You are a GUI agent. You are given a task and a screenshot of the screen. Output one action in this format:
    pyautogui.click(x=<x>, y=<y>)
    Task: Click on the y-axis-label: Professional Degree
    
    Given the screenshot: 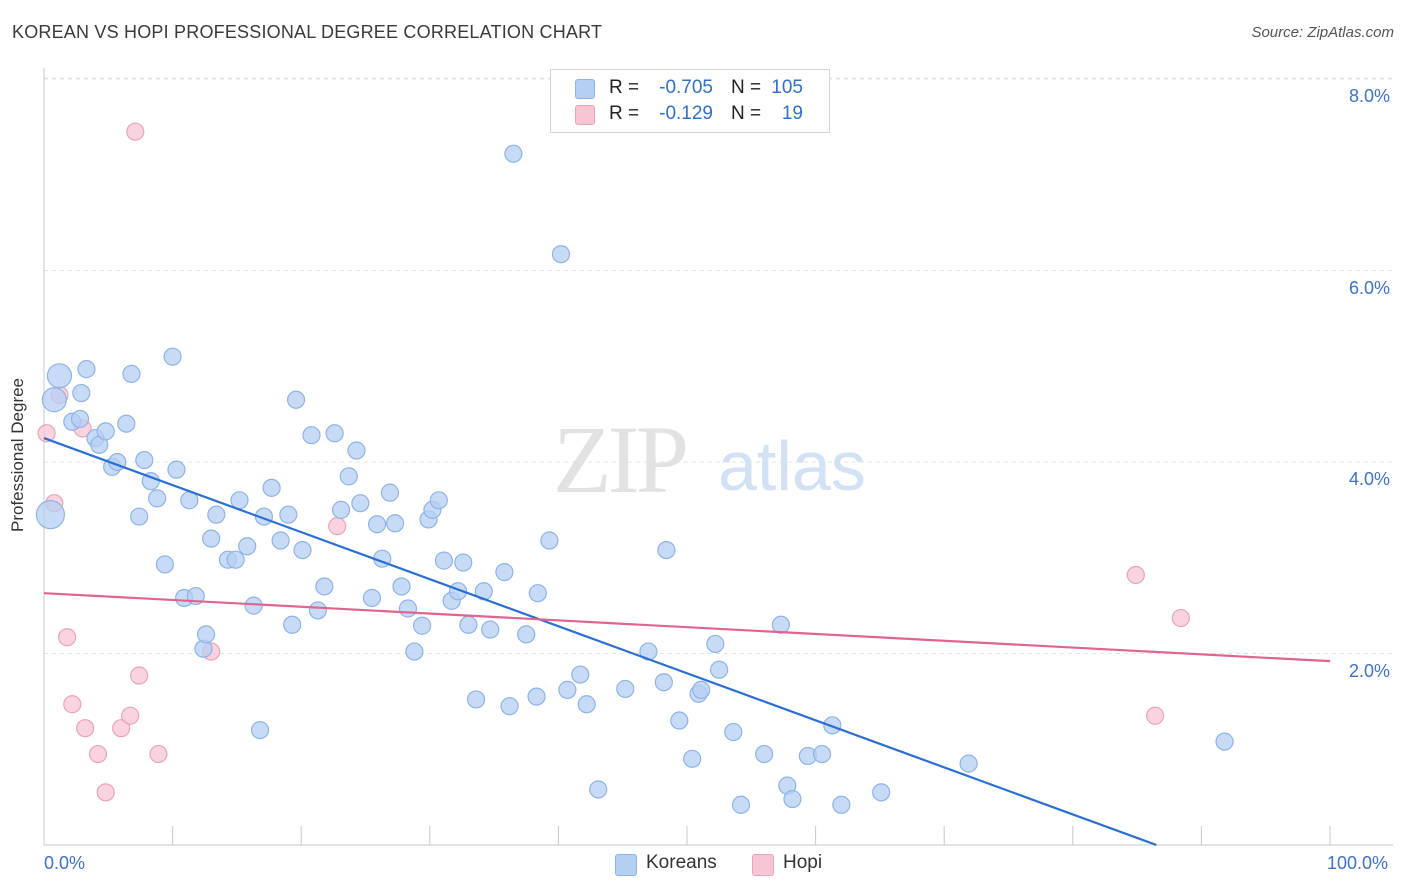 What is the action you would take?
    pyautogui.click(x=17, y=455)
    